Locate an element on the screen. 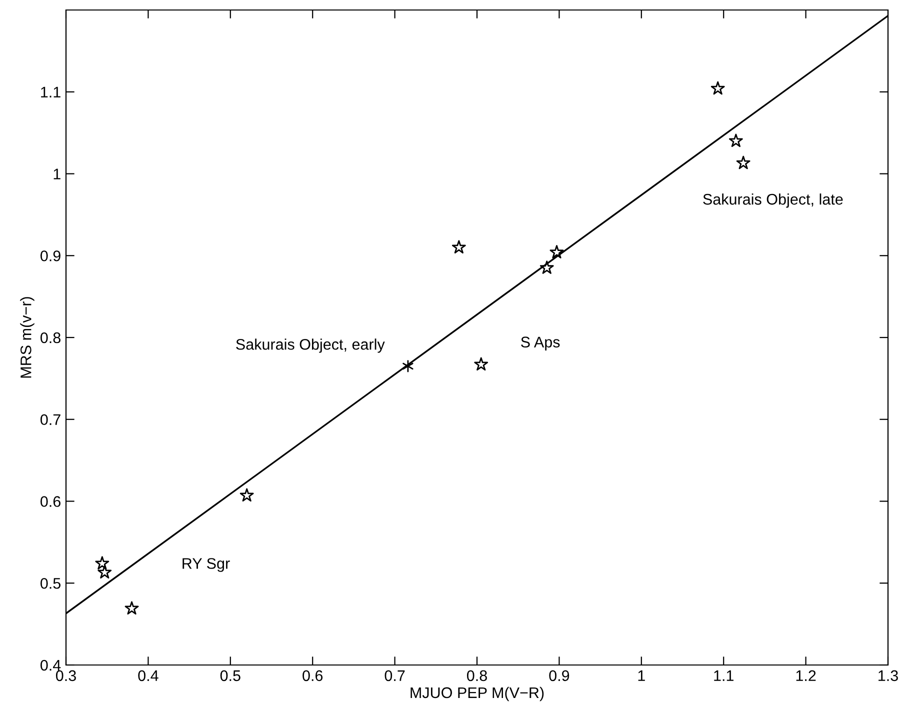 The width and height of the screenshot is (904, 718). x-tick-label: 0.3 is located at coordinates (66, 676).